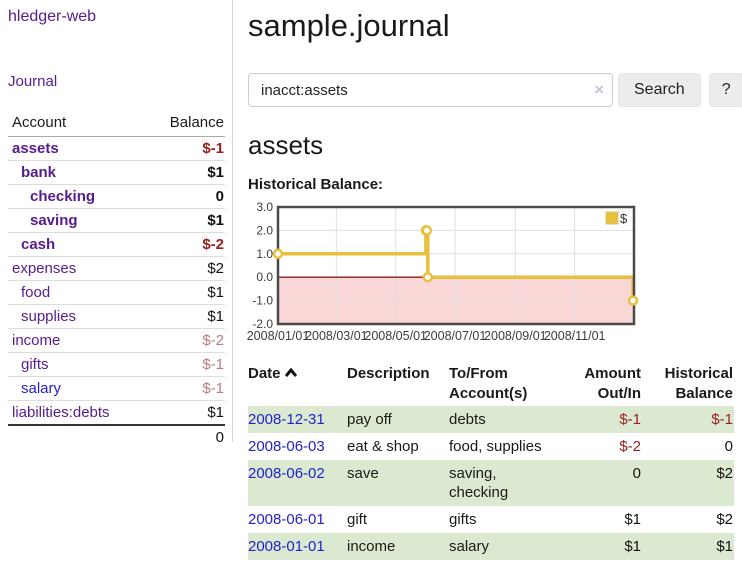 The image size is (742, 582). I want to click on account-row: saving $1, so click(116, 220).